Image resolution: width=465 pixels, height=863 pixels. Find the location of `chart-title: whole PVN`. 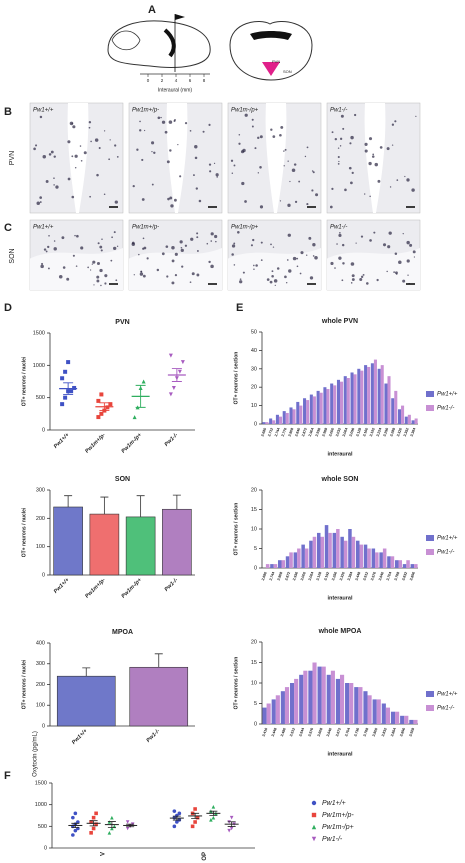

chart-title: whole PVN is located at coordinates (339, 321).